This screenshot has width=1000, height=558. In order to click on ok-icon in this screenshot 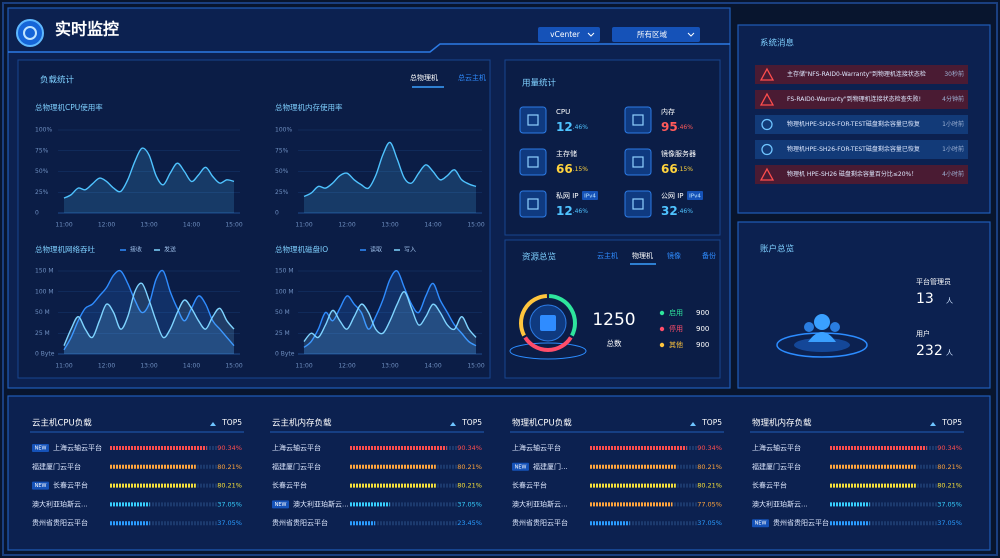, I will do `click(767, 124)`.